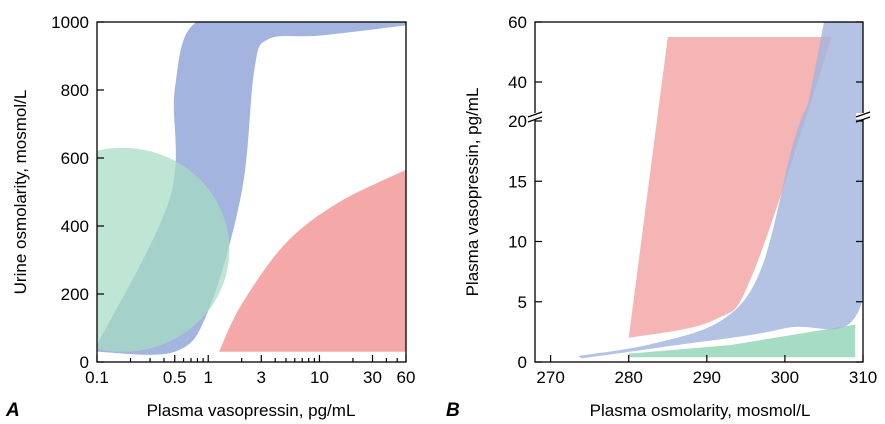 This screenshot has width=885, height=424. What do you see at coordinates (629, 377) in the screenshot?
I see `panel-b-x-tick-label: 280` at bounding box center [629, 377].